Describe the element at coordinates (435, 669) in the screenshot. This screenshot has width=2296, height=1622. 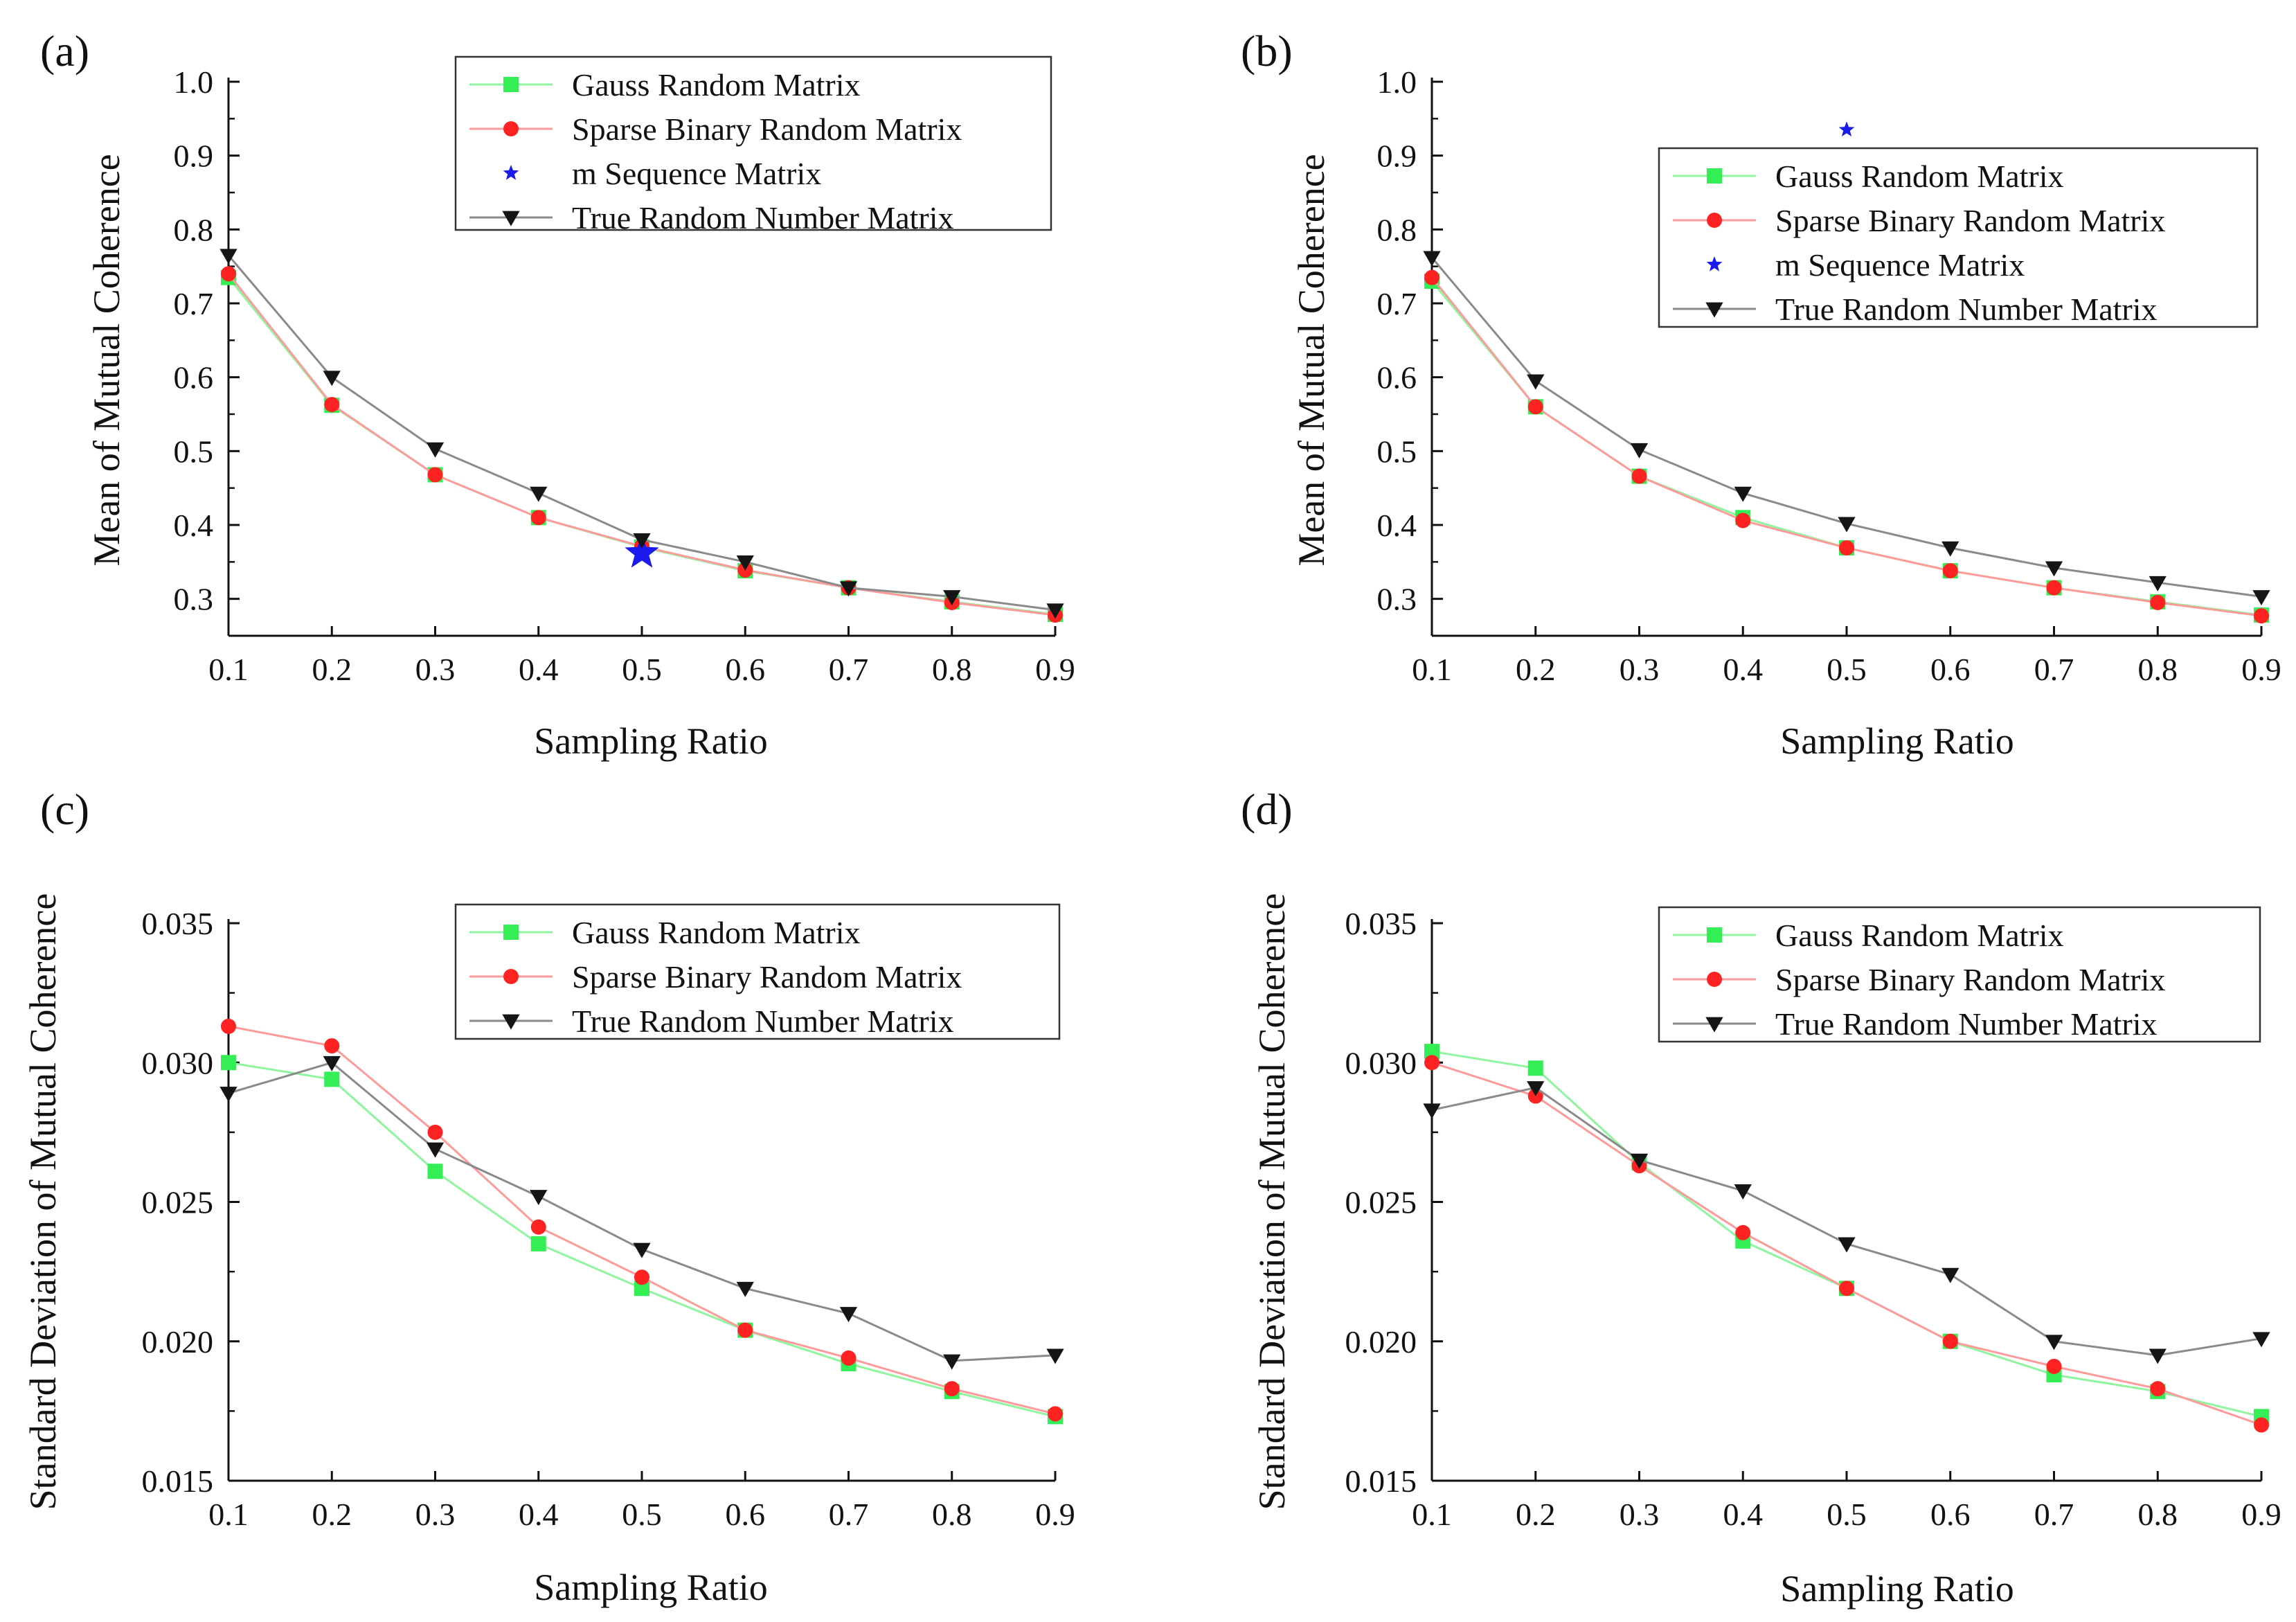
I see `panel-a-x-tick-label: 0.3` at that location.